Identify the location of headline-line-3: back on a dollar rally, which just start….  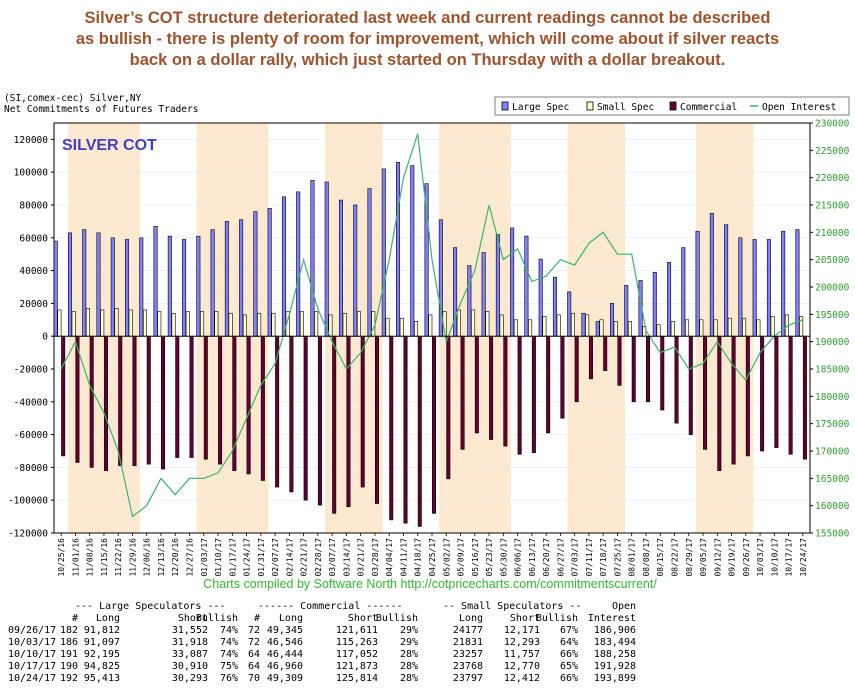
(427, 60).